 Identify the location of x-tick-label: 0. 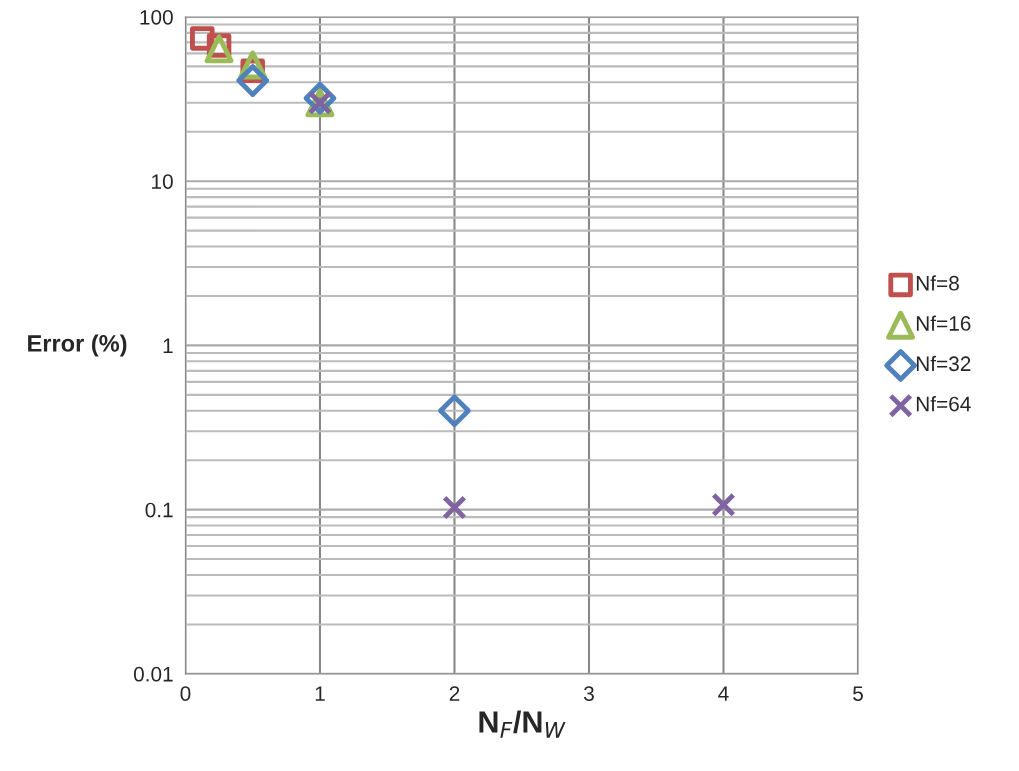
(185, 693).